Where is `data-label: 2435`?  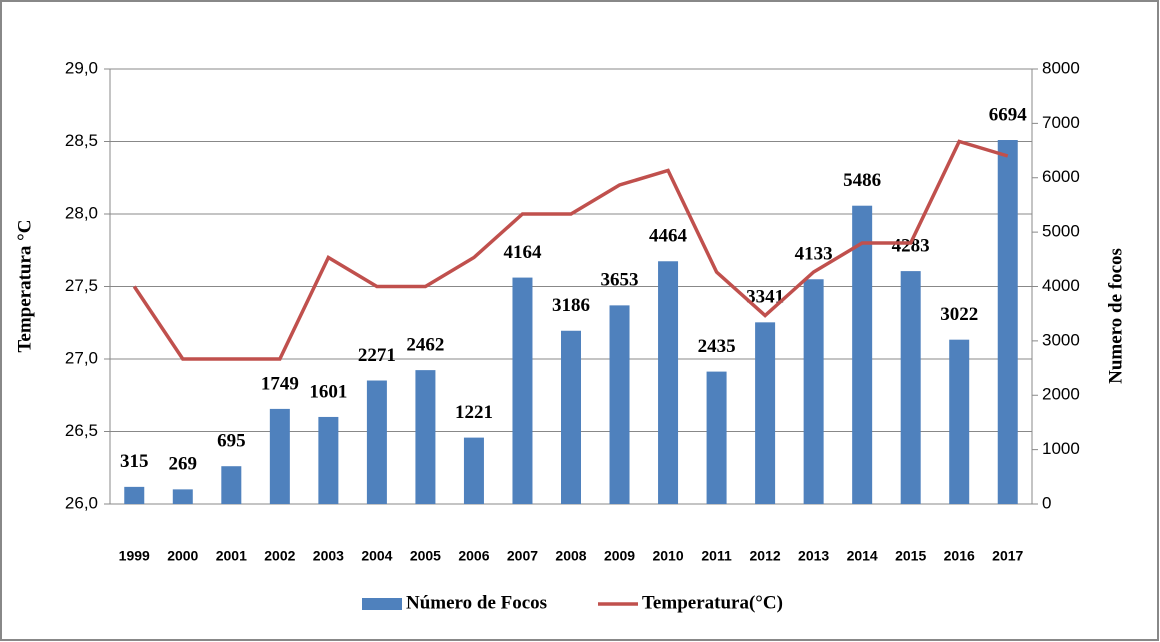 data-label: 2435 is located at coordinates (717, 346).